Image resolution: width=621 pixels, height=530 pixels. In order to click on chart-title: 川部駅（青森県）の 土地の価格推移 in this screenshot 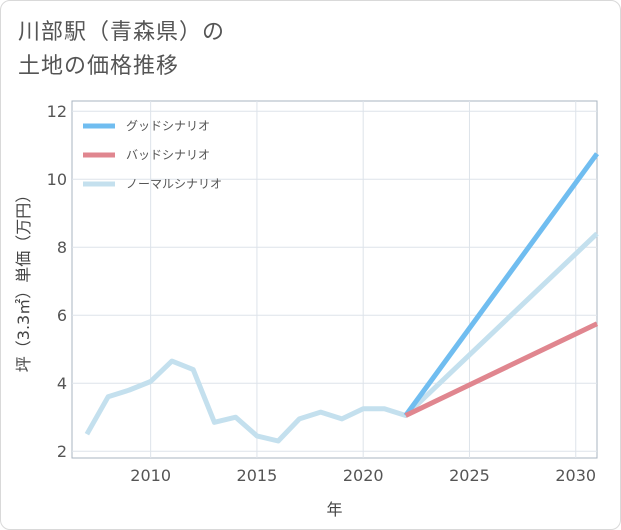, I will do `click(122, 49)`.